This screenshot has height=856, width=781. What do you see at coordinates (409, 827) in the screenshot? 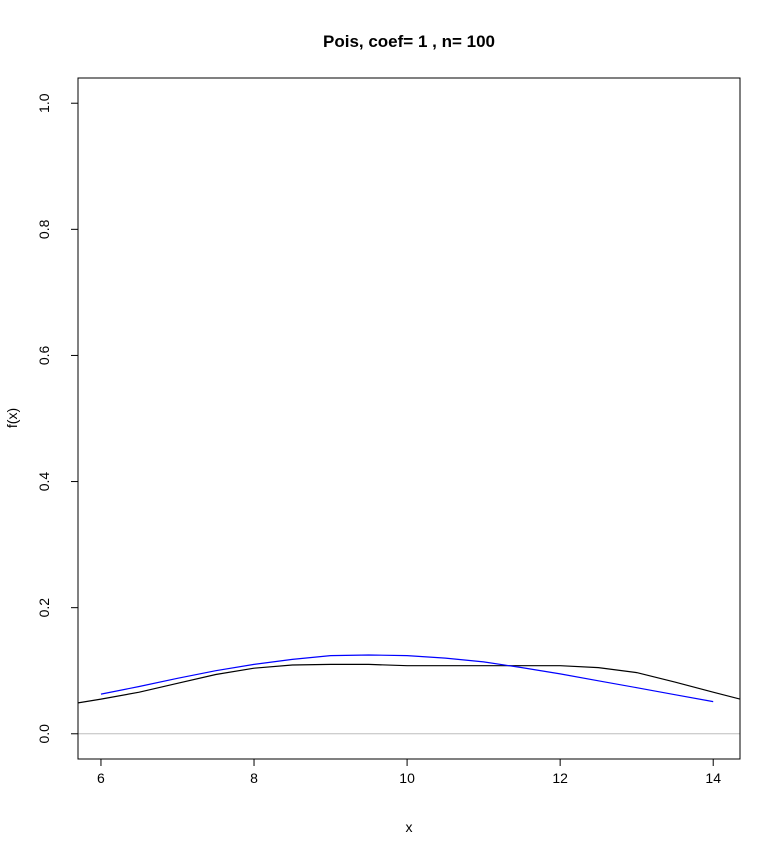
I see `x-axis-label: x` at bounding box center [409, 827].